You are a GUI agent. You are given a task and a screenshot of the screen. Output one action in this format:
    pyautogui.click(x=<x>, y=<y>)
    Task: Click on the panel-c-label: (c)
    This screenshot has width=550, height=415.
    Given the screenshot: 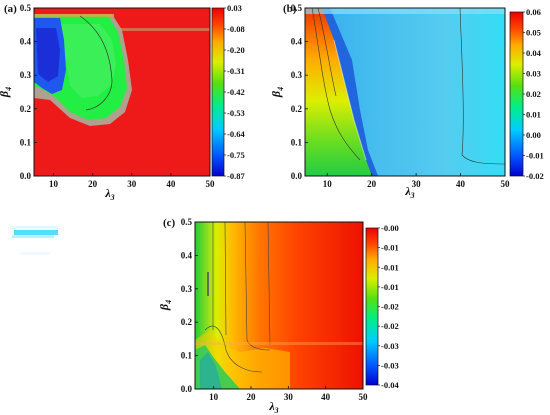 What is the action you would take?
    pyautogui.click(x=169, y=223)
    